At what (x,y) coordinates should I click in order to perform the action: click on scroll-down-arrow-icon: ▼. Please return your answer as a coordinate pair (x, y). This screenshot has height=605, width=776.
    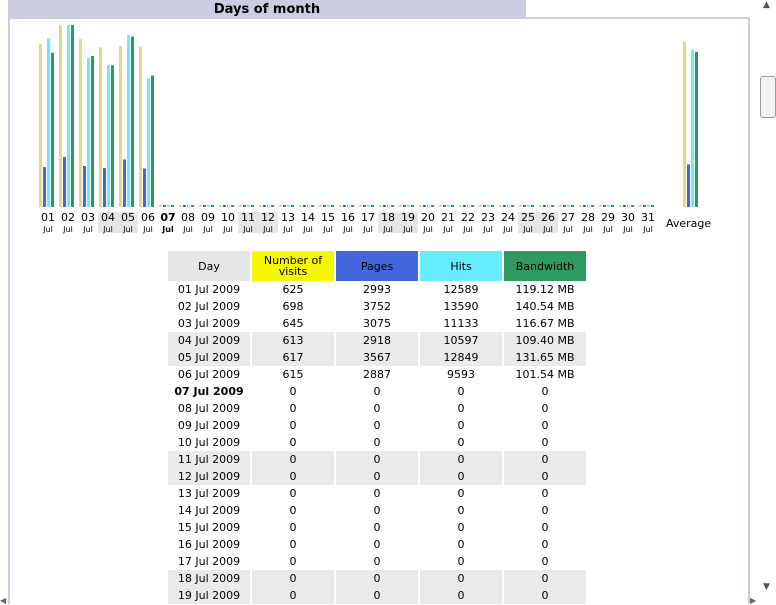
    Looking at the image, I should click on (766, 587).